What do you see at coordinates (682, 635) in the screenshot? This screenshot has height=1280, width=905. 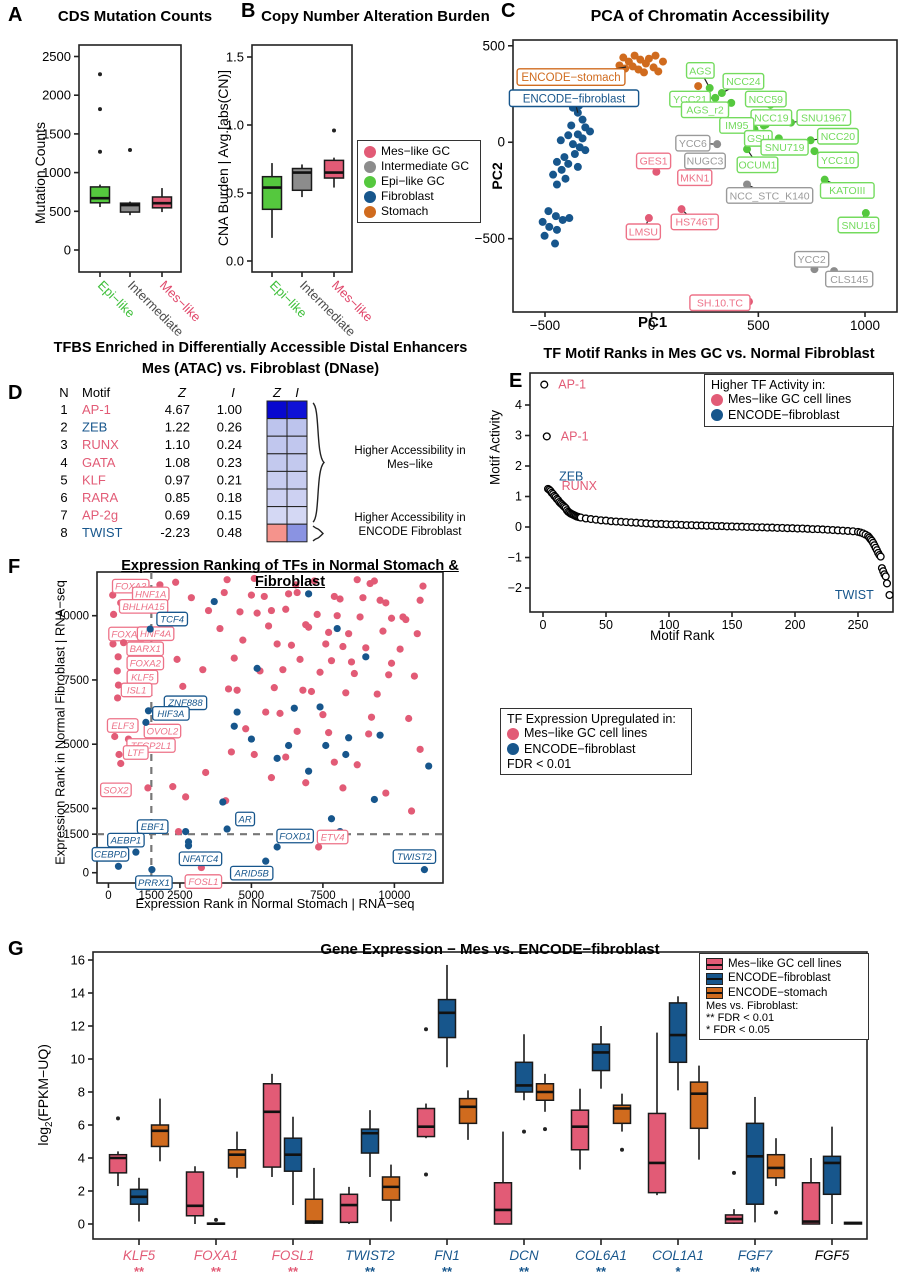 I see `panel-e-xlabel: Motif Rank` at bounding box center [682, 635].